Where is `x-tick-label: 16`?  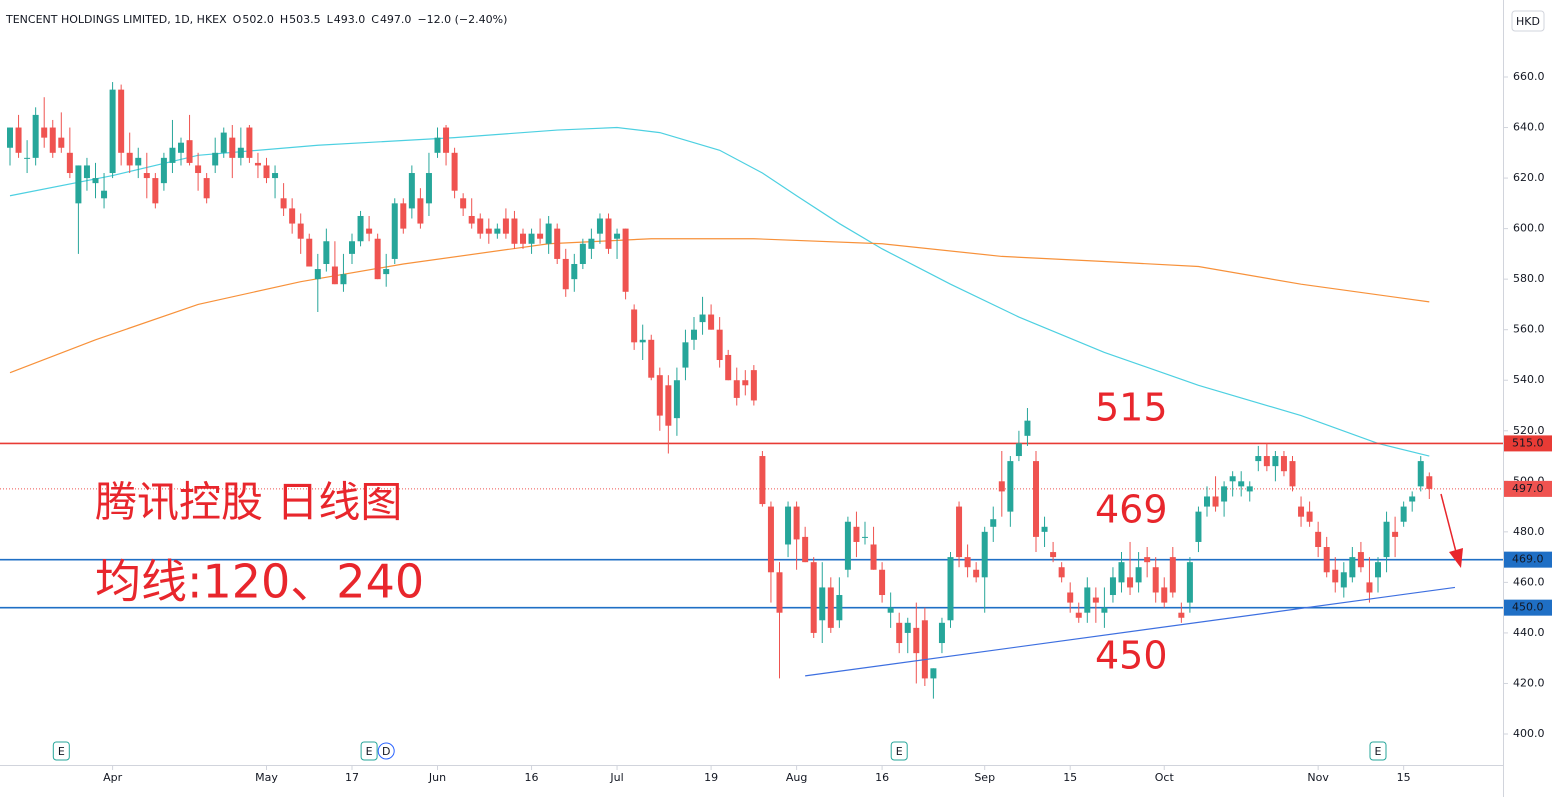
x-tick-label: 16 is located at coordinates (882, 777).